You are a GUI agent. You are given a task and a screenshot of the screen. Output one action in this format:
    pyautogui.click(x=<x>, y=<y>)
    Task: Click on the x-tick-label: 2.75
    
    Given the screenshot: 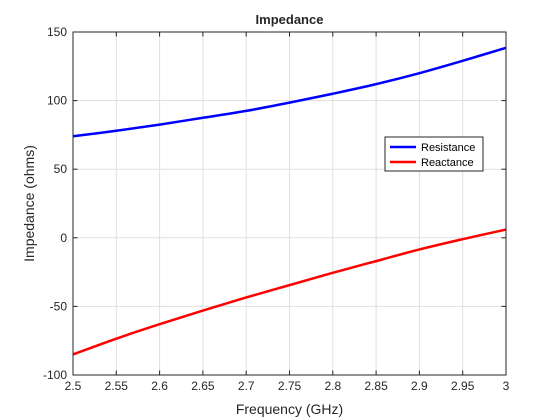 What is the action you would take?
    pyautogui.click(x=290, y=386)
    